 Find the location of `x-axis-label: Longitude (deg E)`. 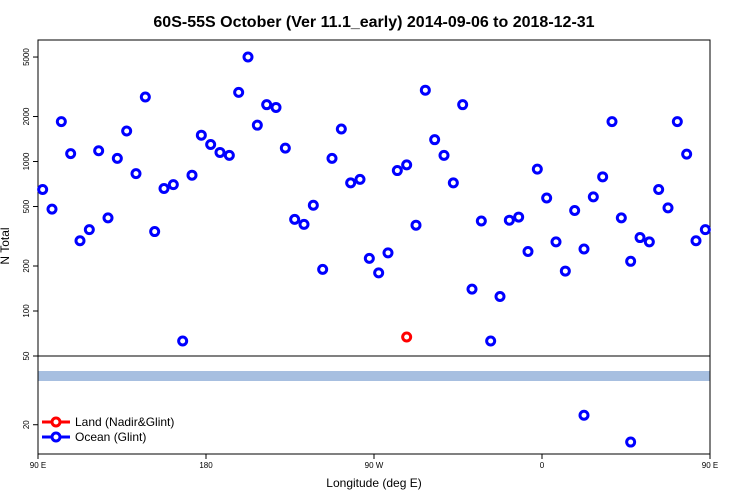

x-axis-label: Longitude (deg E) is located at coordinates (373, 483).